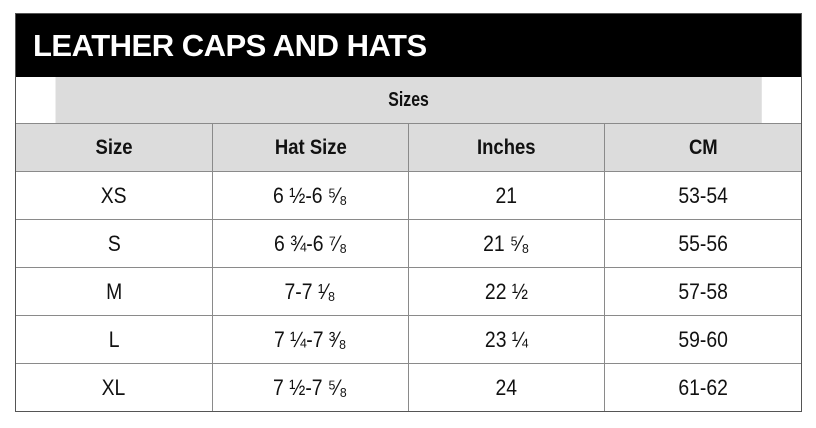 Image resolution: width=816 pixels, height=428 pixels. I want to click on inches-value: 23 ¼, so click(507, 339).